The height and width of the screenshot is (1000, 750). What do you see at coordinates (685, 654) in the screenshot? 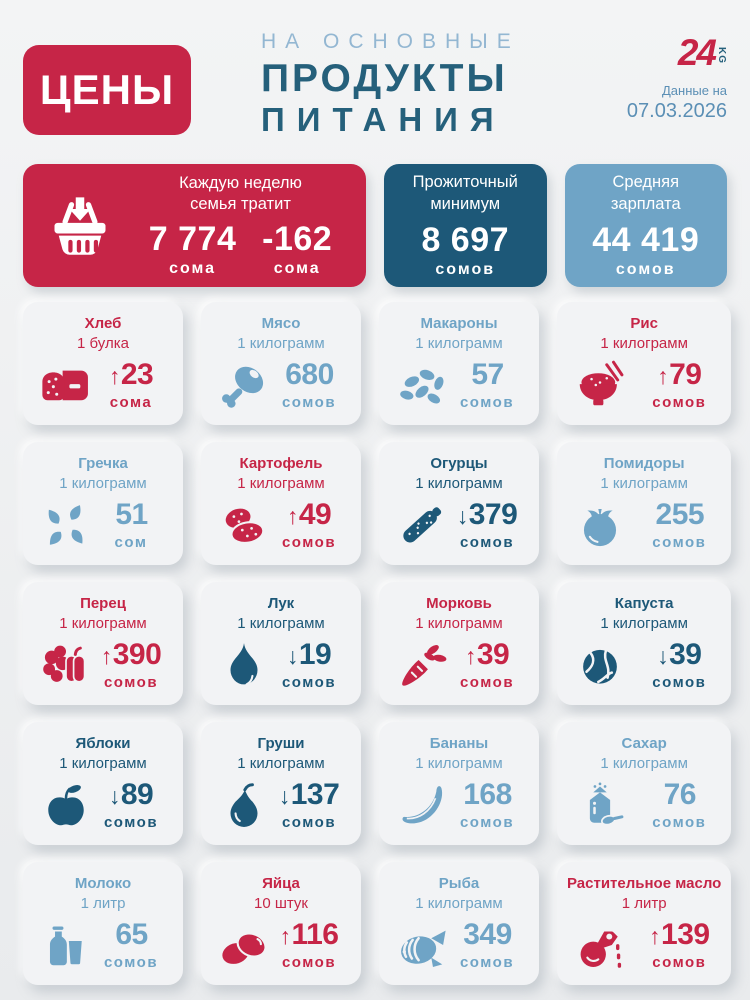
I see `product-price: 39` at bounding box center [685, 654].